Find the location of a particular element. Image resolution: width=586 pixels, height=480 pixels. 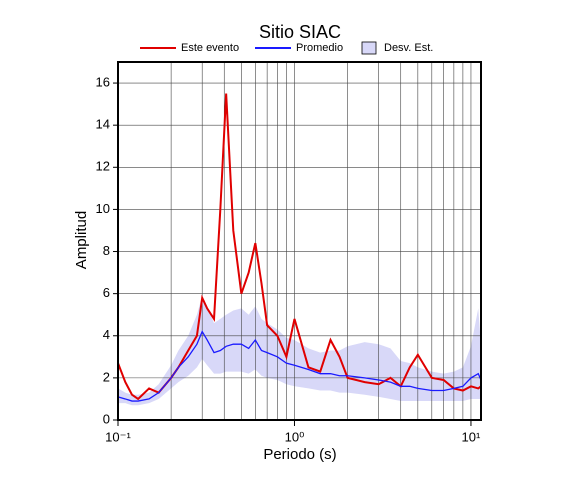

y-tick-label: 2 is located at coordinates (106, 376).